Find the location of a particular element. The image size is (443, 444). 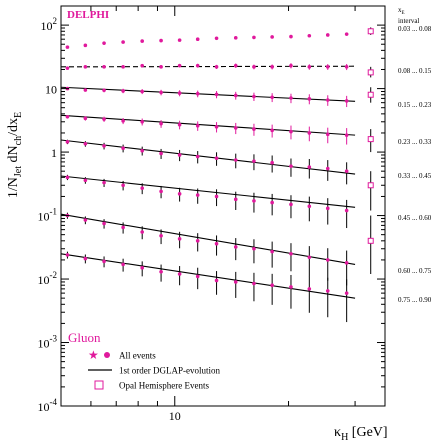

interval-label: 0.08 ... 0.15 is located at coordinates (415, 71).